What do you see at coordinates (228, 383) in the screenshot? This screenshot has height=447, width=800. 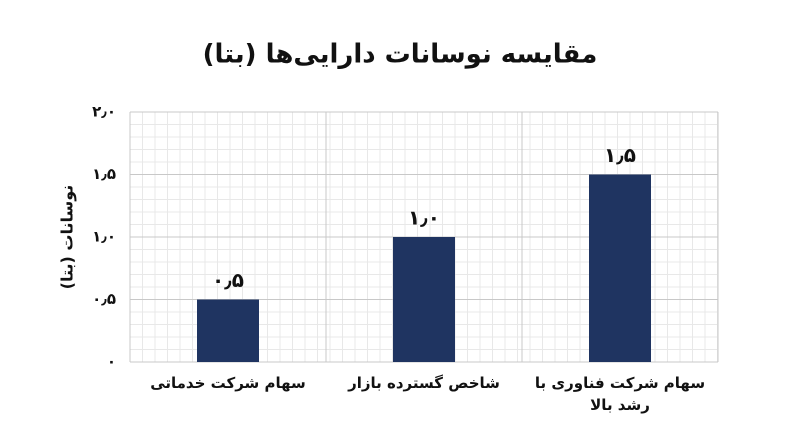 I see `x-tick-label: سهام شرکت خدماتی` at bounding box center [228, 383].